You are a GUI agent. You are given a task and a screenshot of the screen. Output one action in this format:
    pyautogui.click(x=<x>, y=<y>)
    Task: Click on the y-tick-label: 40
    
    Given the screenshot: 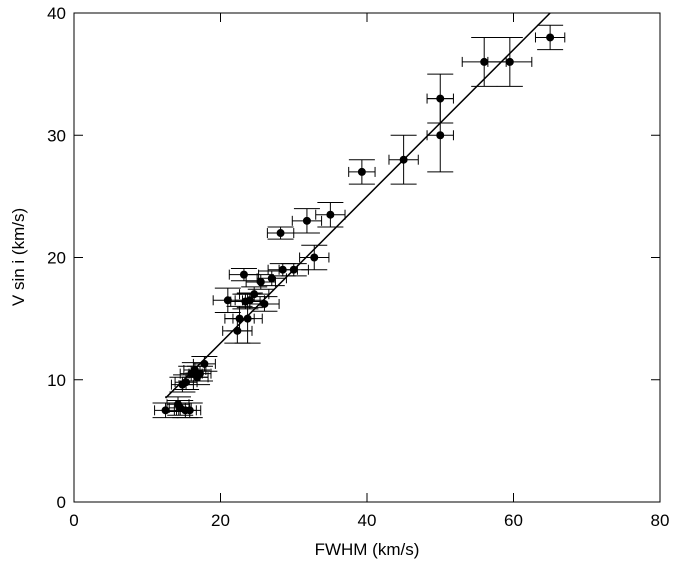 What is the action you would take?
    pyautogui.click(x=56, y=13)
    